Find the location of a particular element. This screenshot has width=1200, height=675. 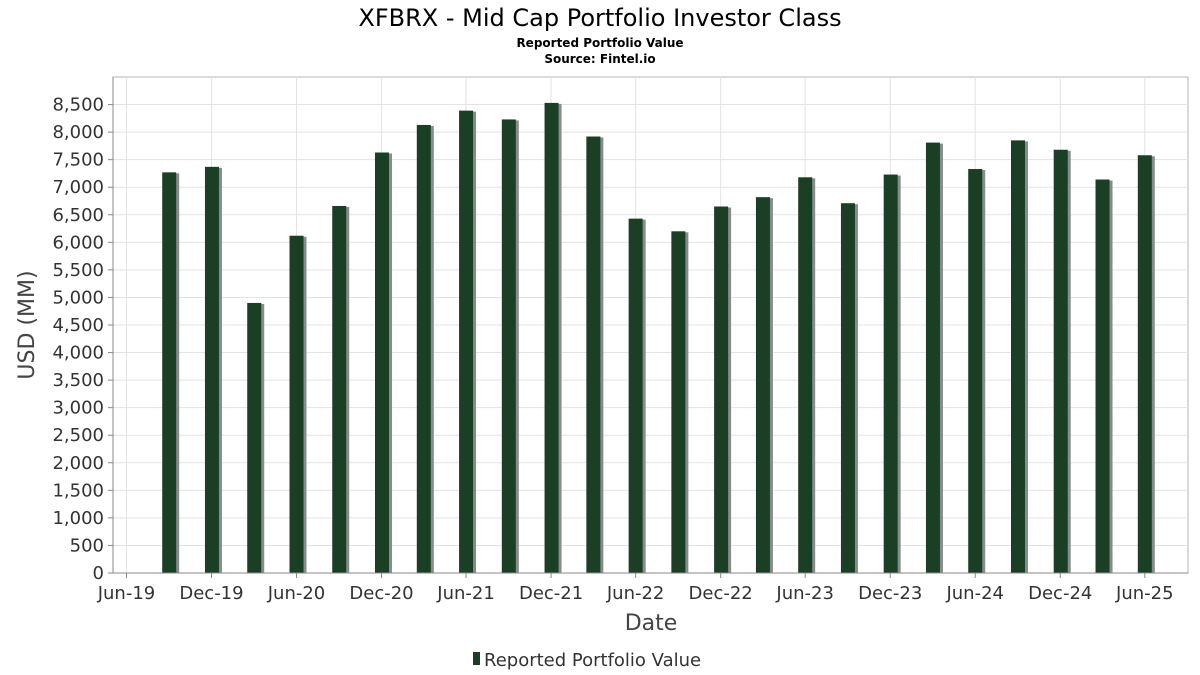

chart-source: Source: Fintel.io is located at coordinates (599, 59).